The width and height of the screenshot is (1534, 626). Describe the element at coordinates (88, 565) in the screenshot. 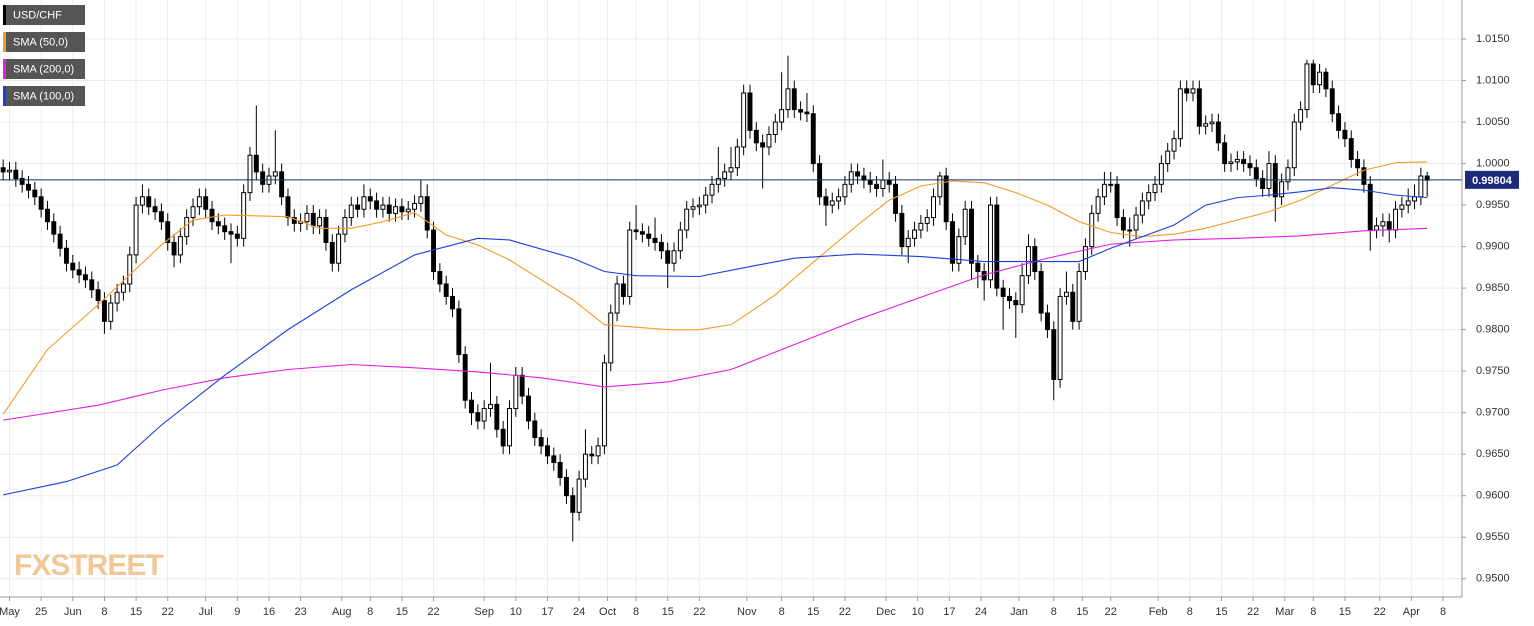

I see `watermark: FXSTREET` at that location.